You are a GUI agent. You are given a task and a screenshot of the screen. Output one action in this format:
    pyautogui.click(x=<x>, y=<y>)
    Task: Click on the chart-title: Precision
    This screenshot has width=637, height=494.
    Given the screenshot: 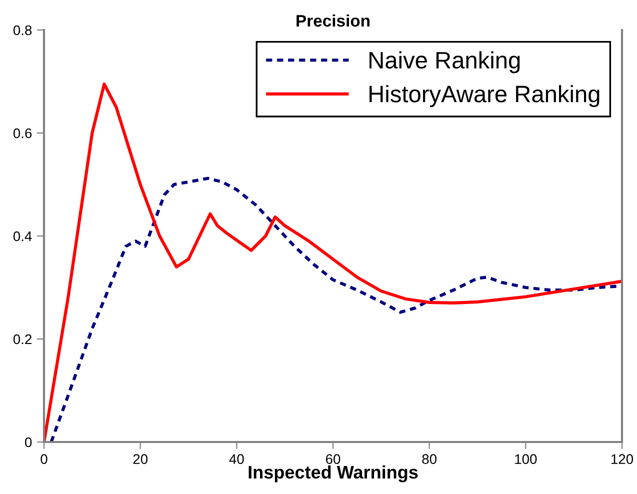 What is the action you would take?
    pyautogui.click(x=333, y=20)
    